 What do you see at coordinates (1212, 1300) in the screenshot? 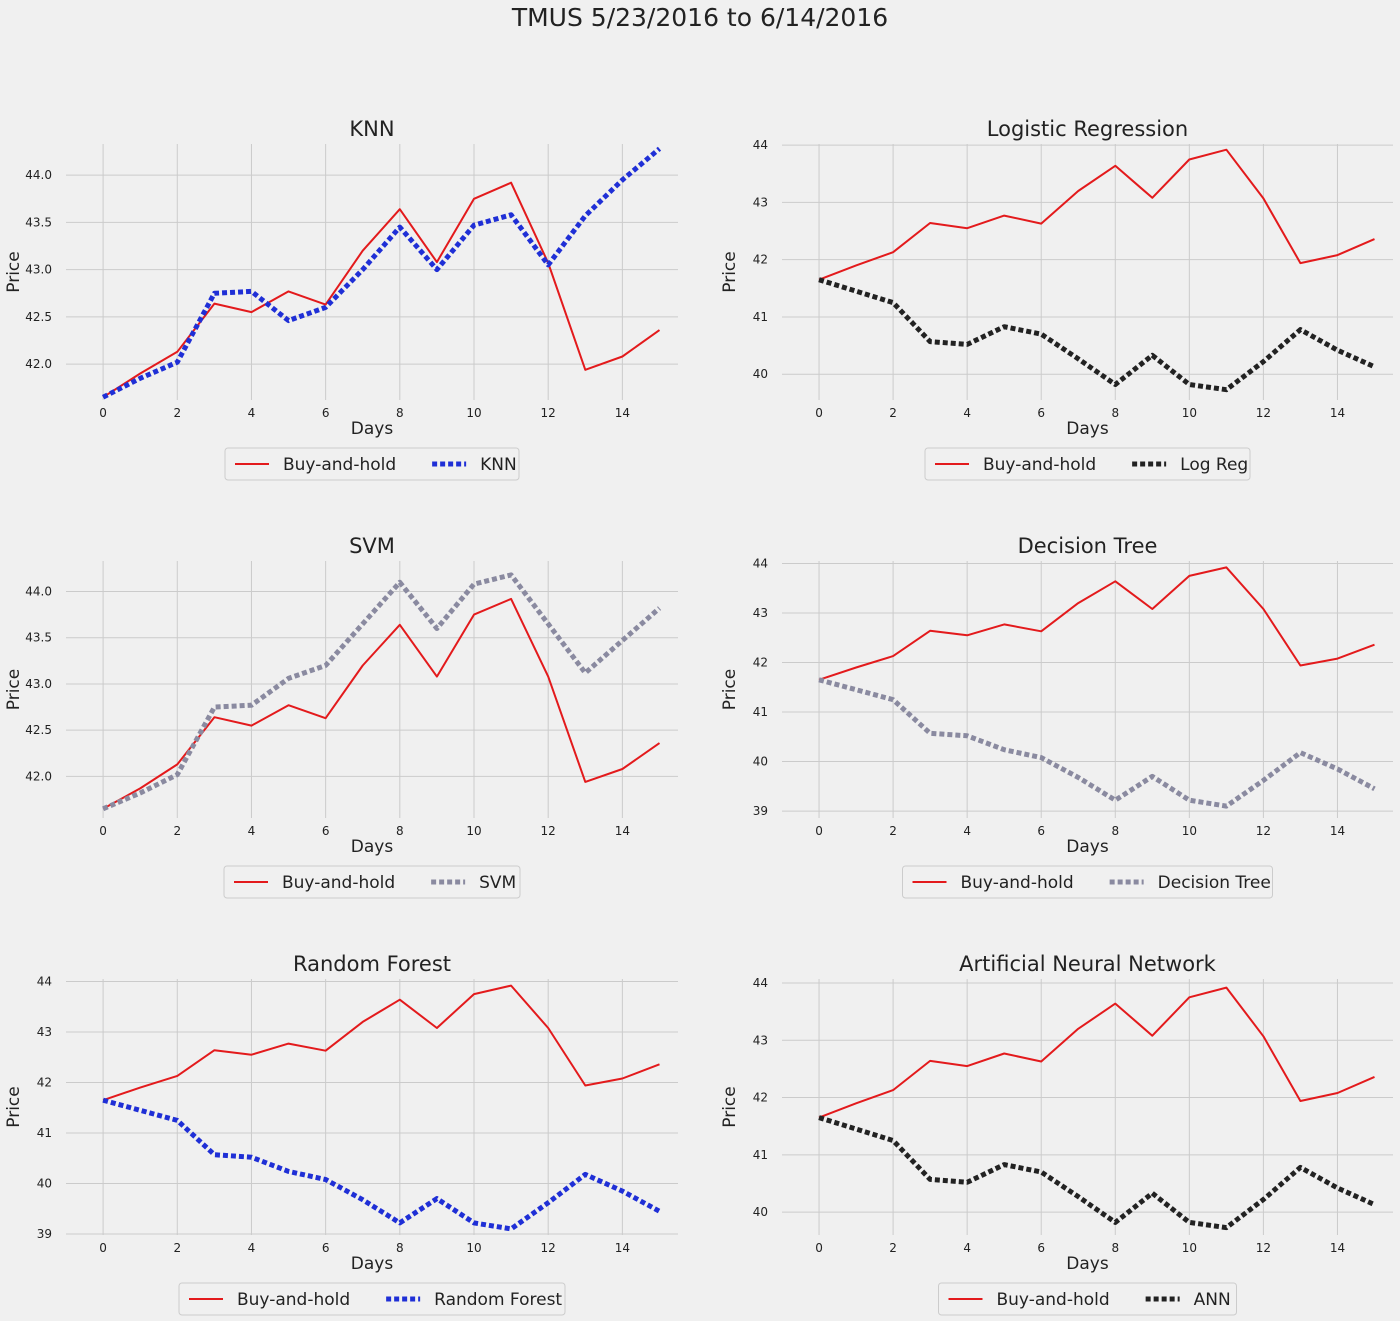
I see `legend-label: ANN` at bounding box center [1212, 1300].